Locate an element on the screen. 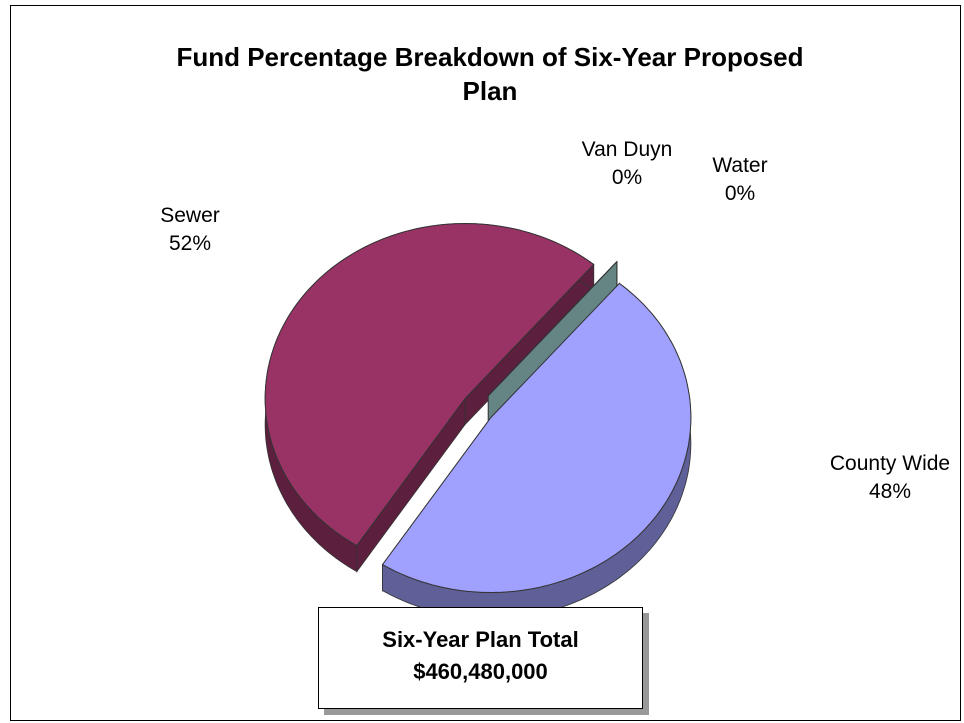  slice-value-label: 52% is located at coordinates (190, 243).